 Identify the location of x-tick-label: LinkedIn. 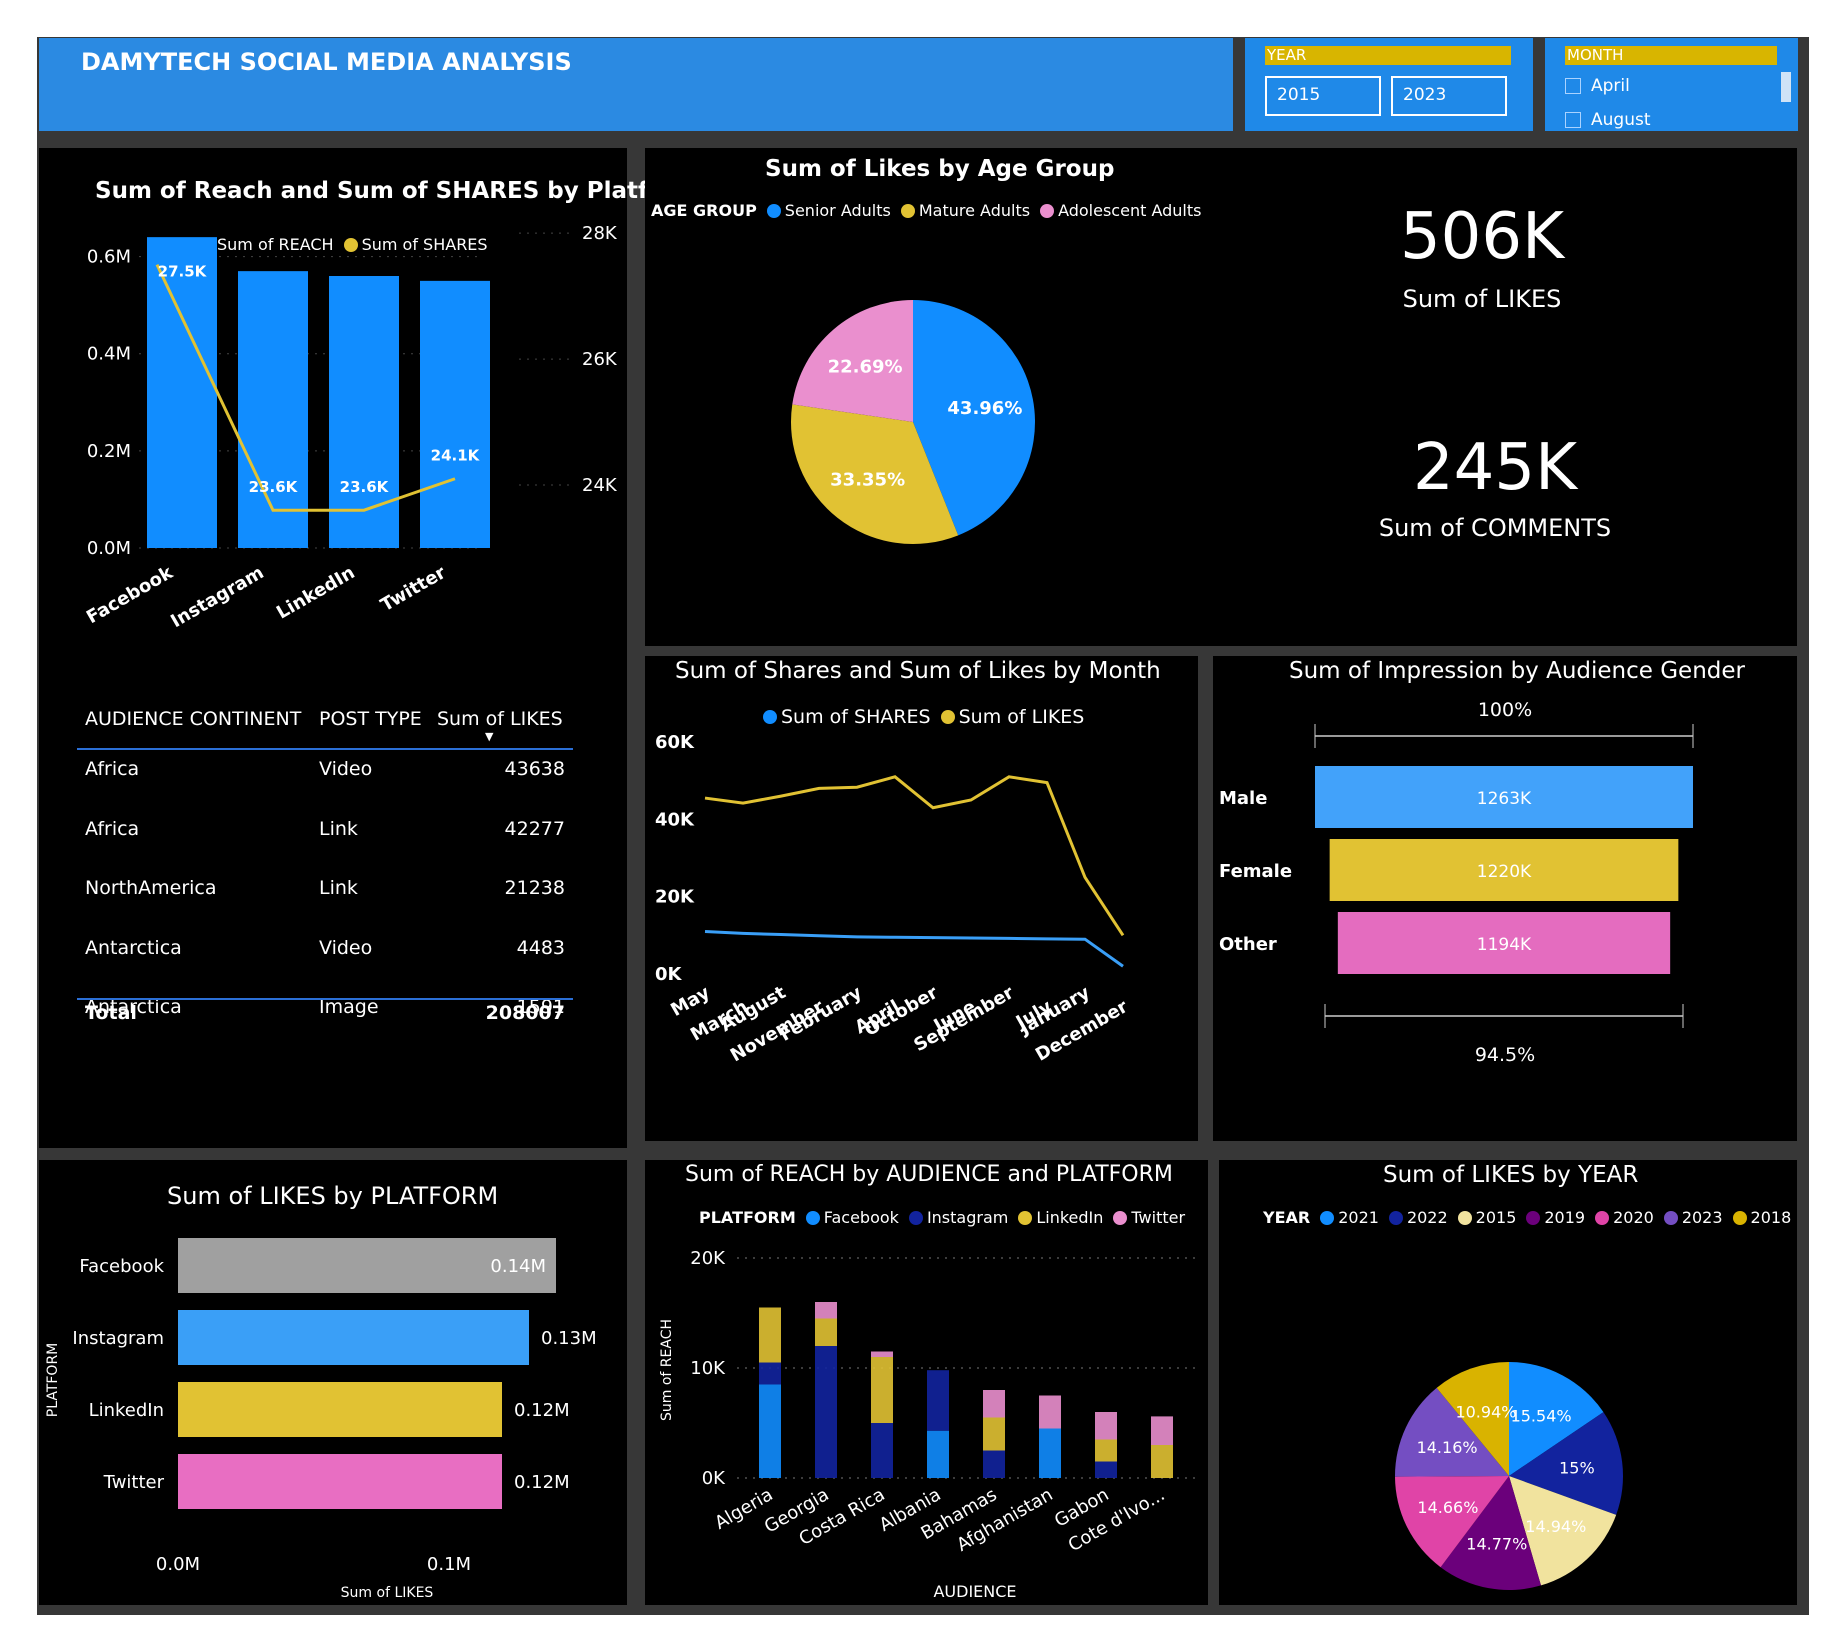
(315, 592).